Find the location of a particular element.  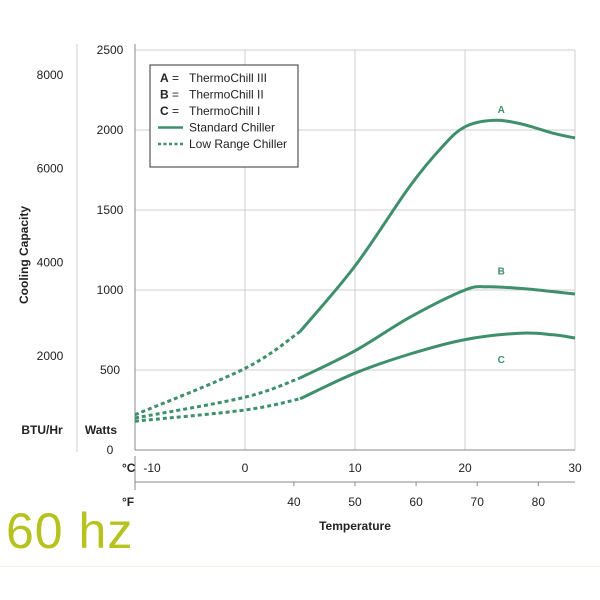

celsius-tick-label: 0 is located at coordinates (245, 468).